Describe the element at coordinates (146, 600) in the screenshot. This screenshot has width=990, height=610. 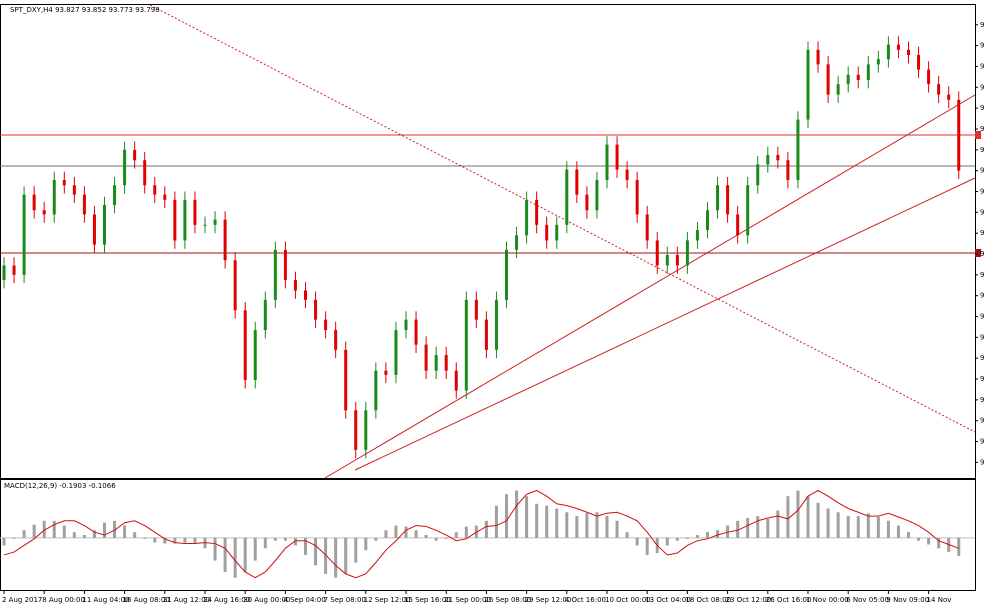
I see `x-tick-label: 16 Aug 08:00` at that location.